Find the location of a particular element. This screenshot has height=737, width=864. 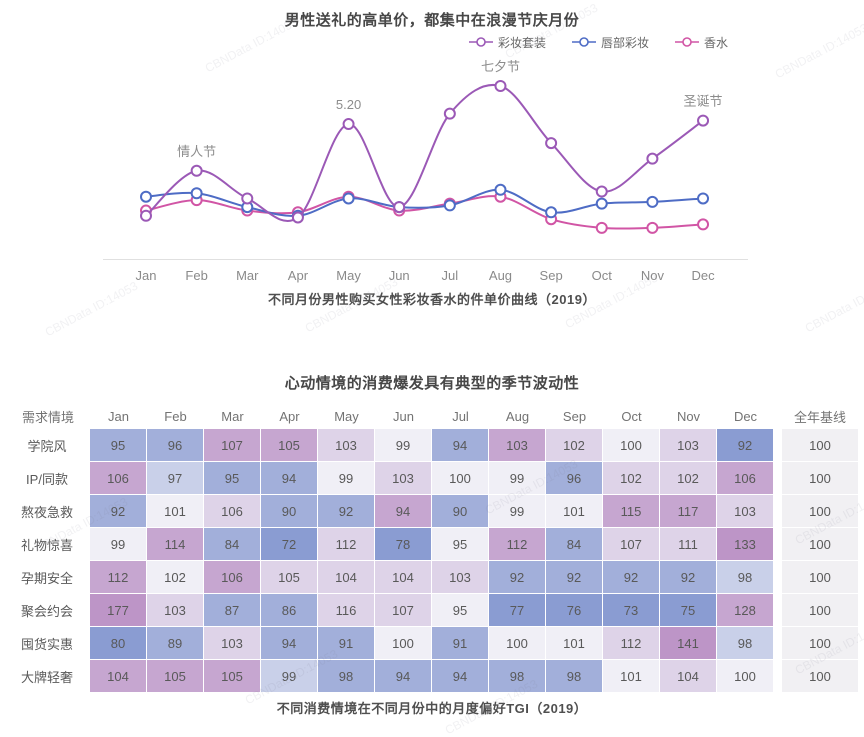

x-axis-tick: Apr is located at coordinates (298, 275).